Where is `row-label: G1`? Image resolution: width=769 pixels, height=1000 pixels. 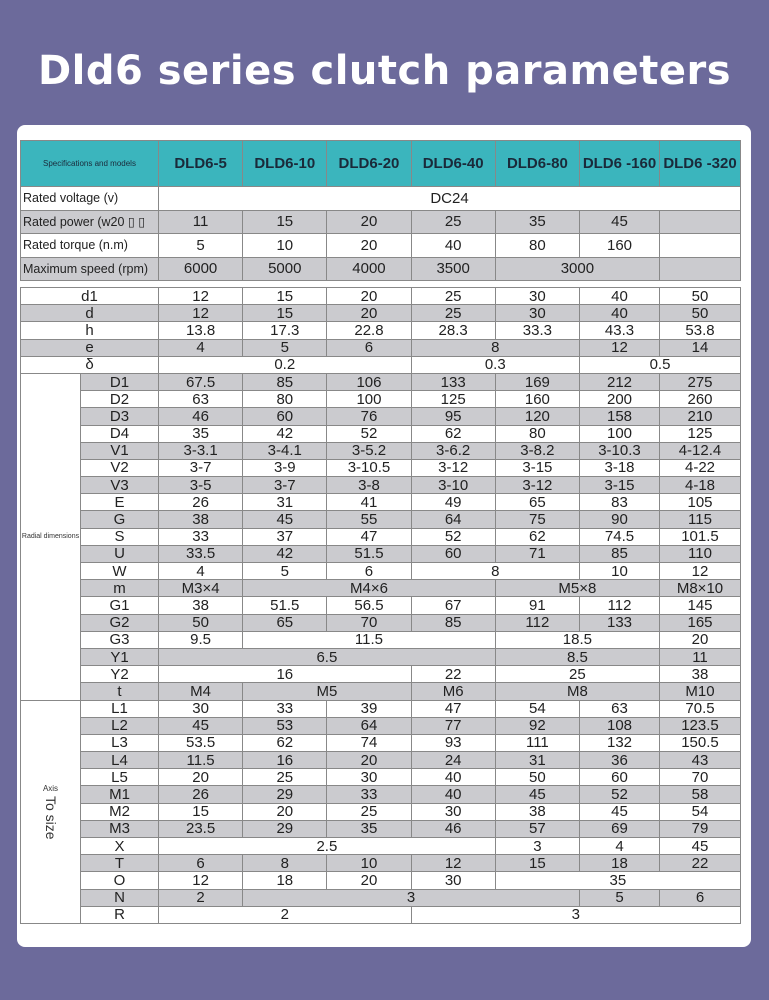 row-label: G1 is located at coordinates (119, 605).